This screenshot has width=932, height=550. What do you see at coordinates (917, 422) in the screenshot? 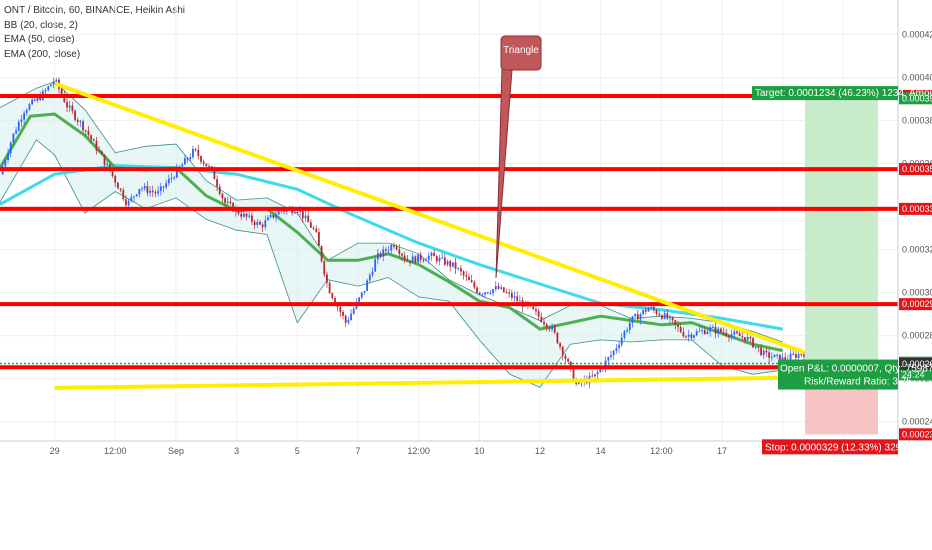
I see `y-tick-label: 0.0002400` at bounding box center [917, 422].